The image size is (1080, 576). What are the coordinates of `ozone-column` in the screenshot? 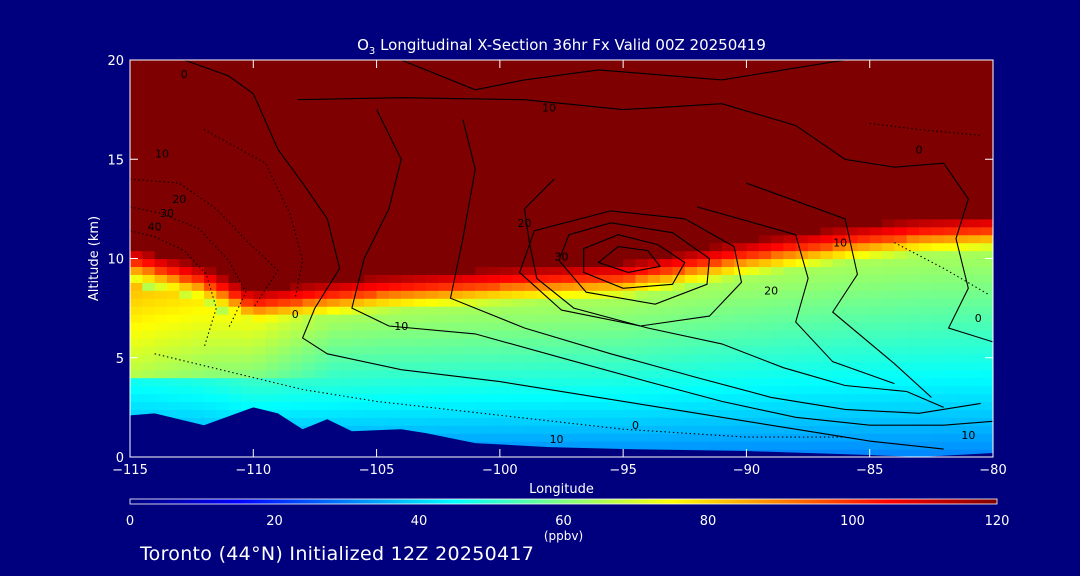 It's located at (506, 258).